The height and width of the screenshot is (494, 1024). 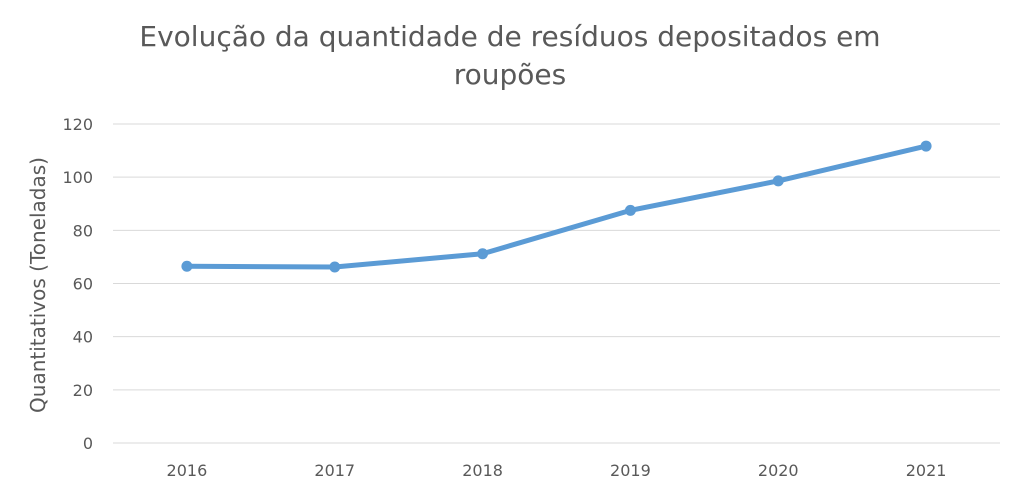 I want to click on y-tick-label: 0, so click(x=88, y=443).